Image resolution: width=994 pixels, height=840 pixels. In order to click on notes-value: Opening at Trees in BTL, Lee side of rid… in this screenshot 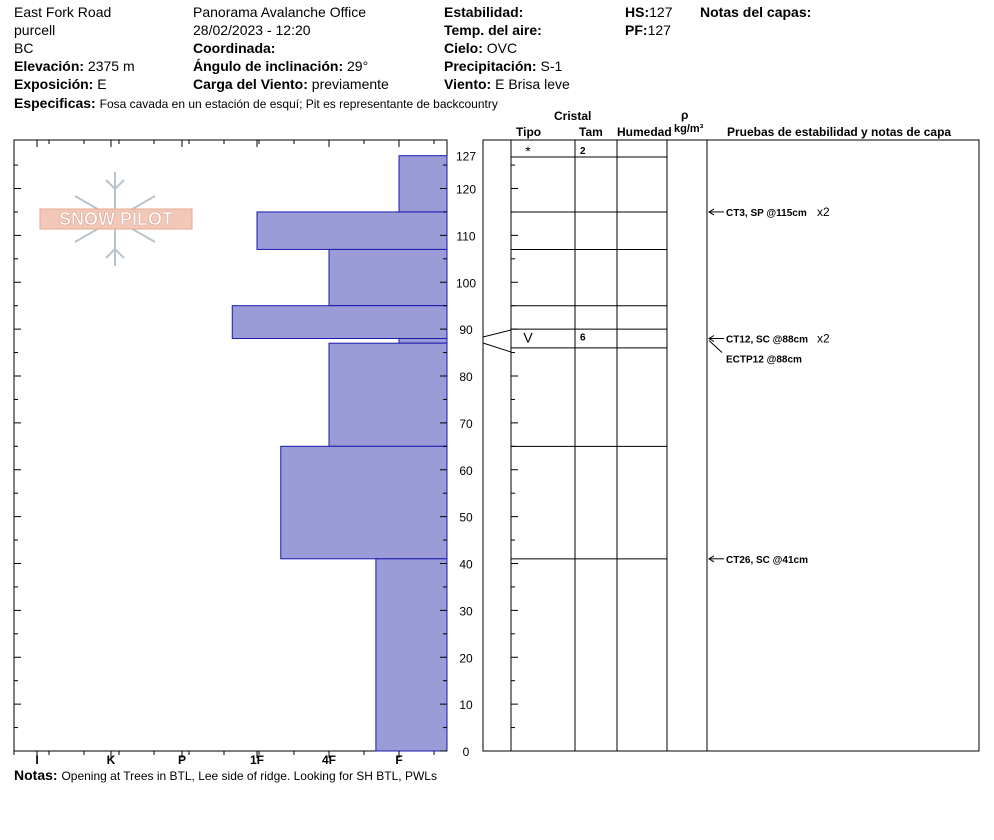, I will do `click(249, 776)`.